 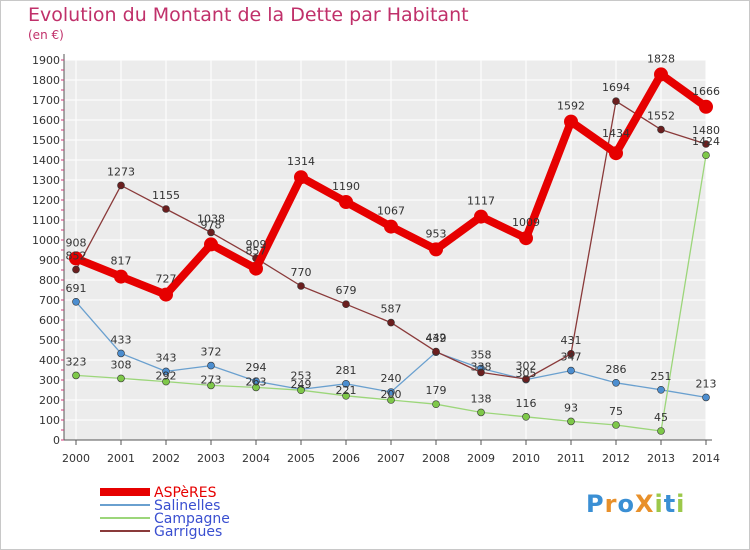 What do you see at coordinates (76, 256) in the screenshot?
I see `data-label-garrigues: 852` at bounding box center [76, 256].